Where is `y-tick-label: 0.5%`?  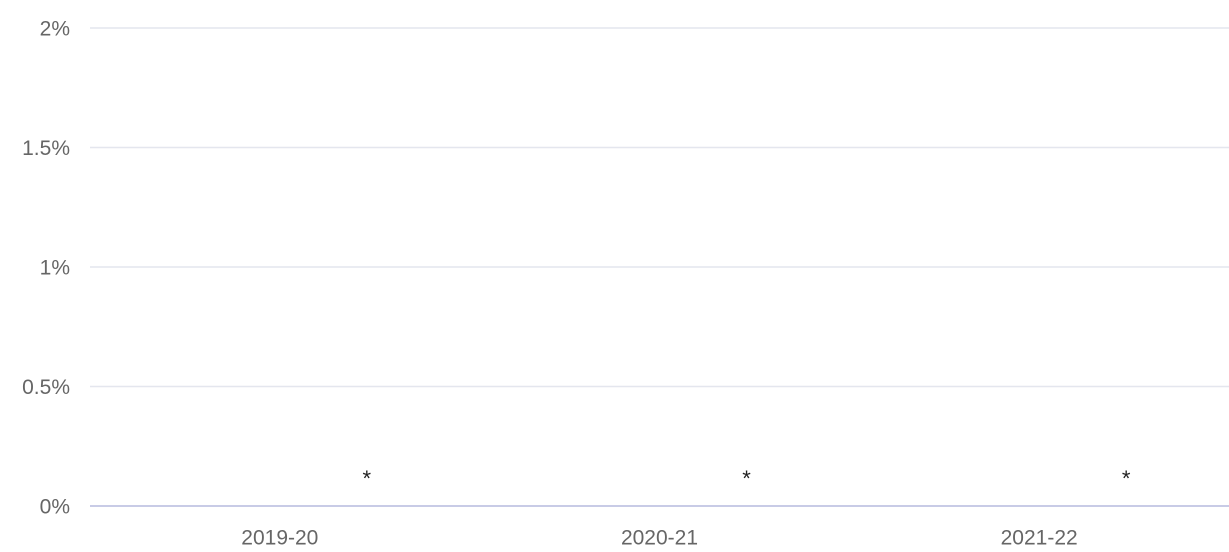
y-tick-label: 0.5% is located at coordinates (46, 387).